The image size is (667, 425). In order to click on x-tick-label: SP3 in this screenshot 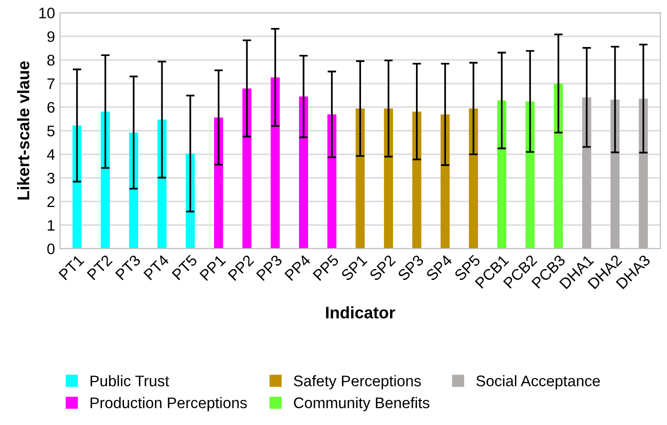, I will do `click(410, 268)`.